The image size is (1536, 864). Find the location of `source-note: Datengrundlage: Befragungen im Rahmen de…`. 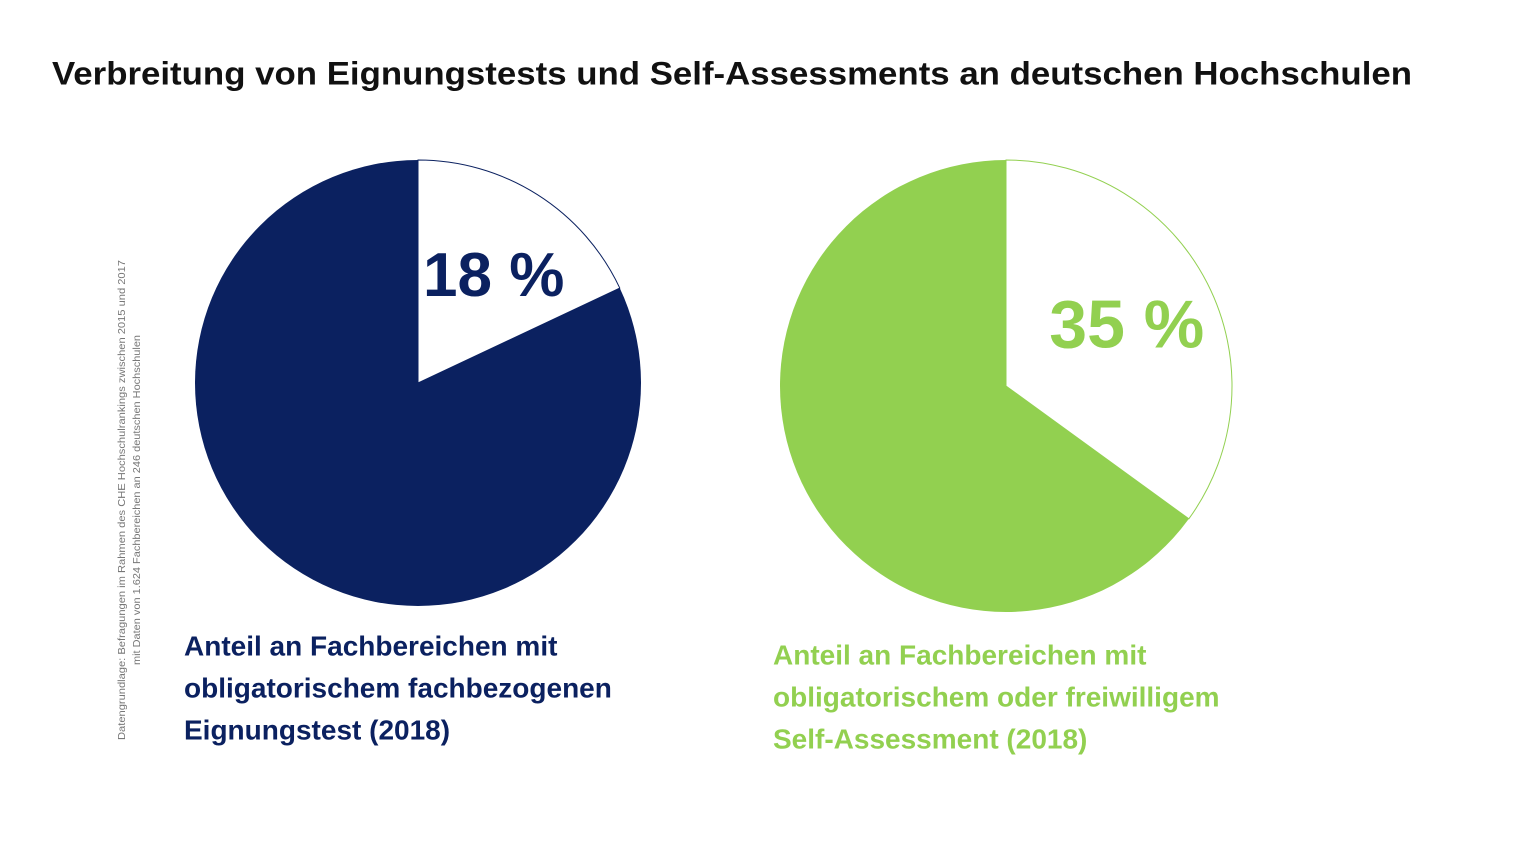

source-note: Datengrundlage: Befragungen im Rahmen de… is located at coordinates (129, 500).